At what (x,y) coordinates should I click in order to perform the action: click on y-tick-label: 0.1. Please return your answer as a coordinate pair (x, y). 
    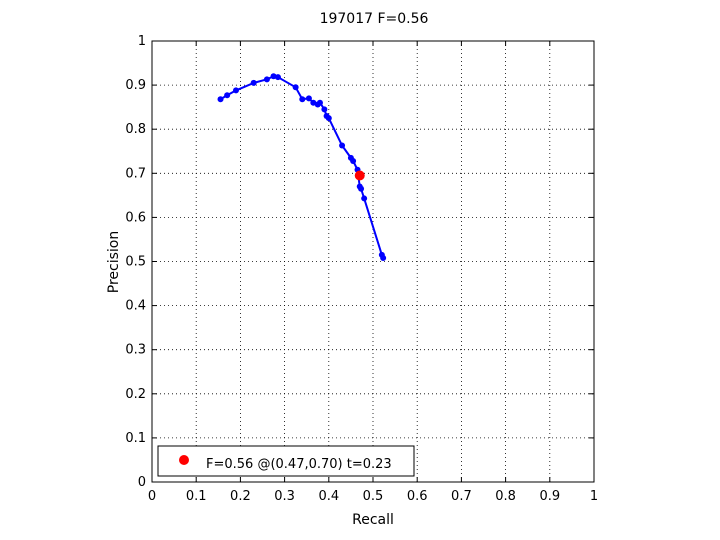
    Looking at the image, I should click on (135, 438).